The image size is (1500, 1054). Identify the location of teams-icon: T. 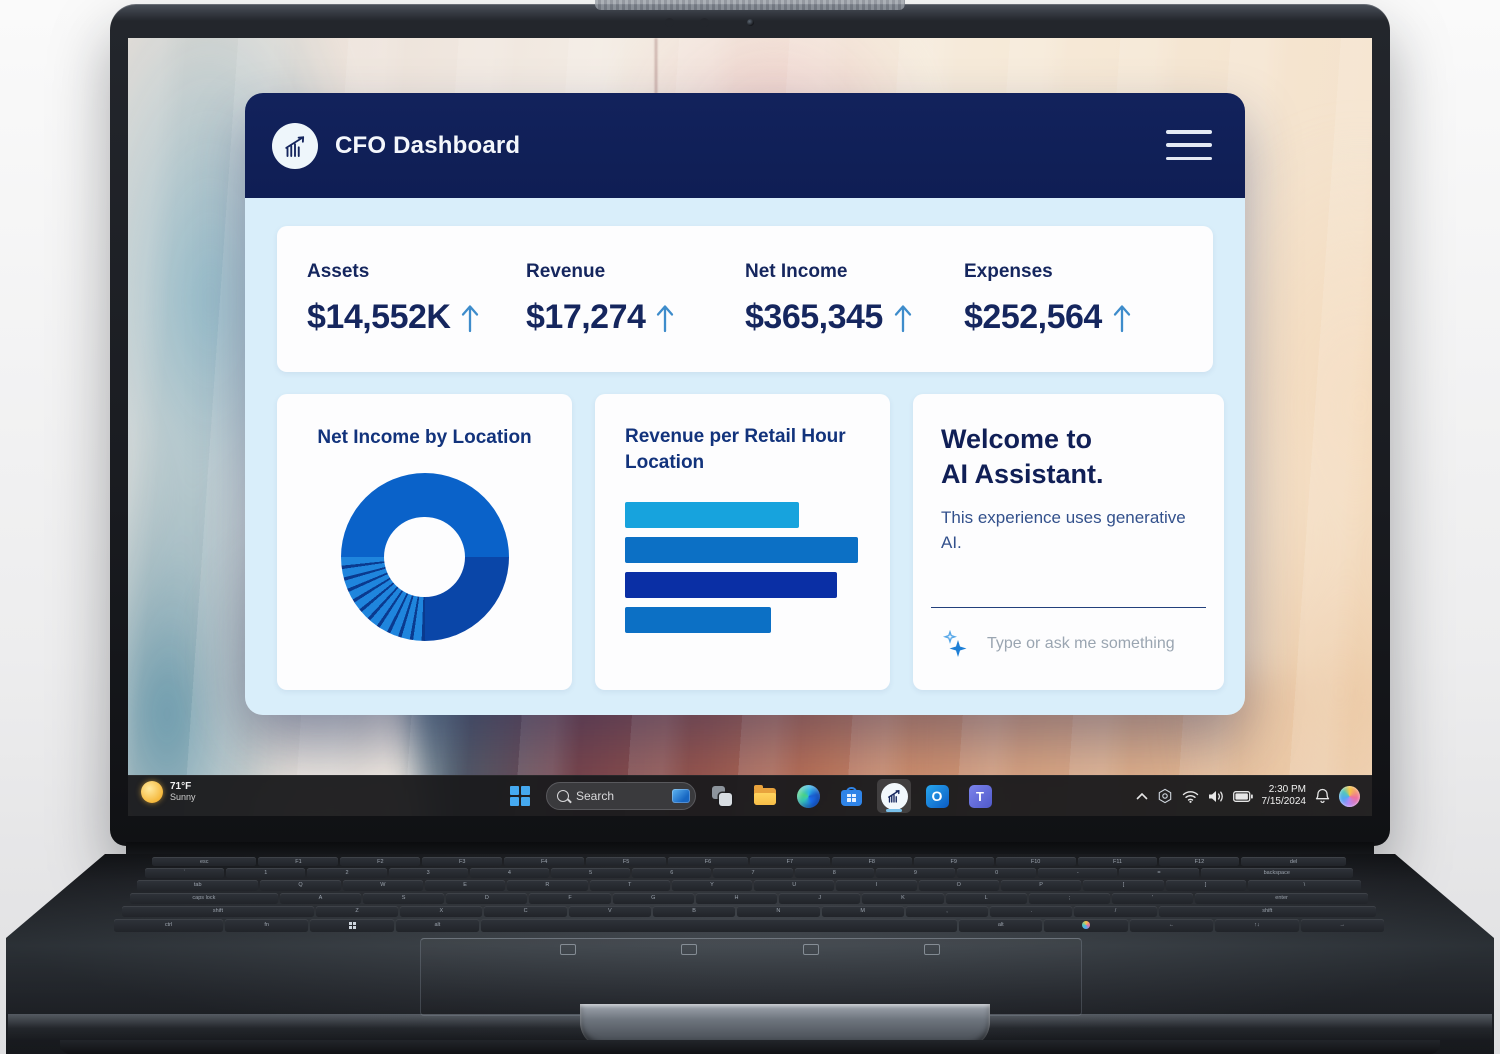
(980, 796).